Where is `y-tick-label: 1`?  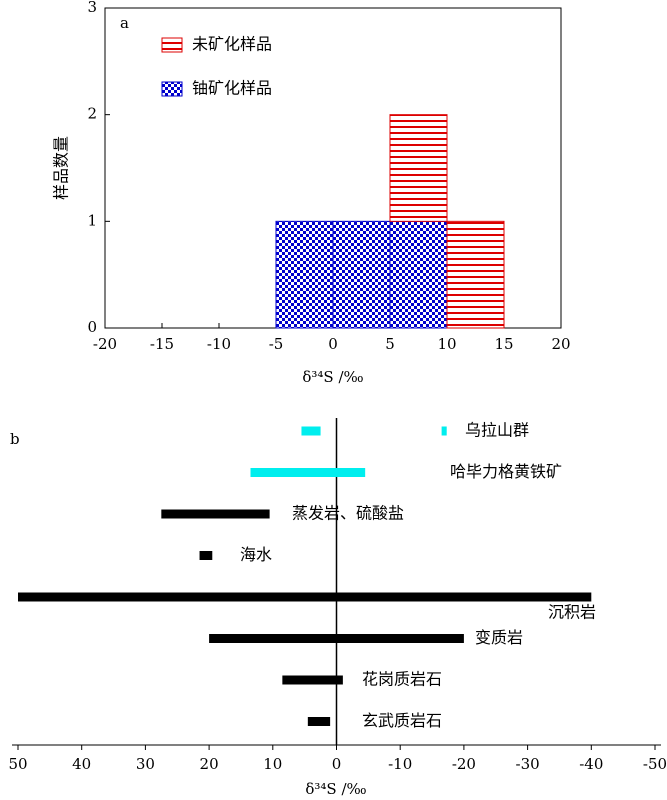
y-tick-label: 1 is located at coordinates (92, 220).